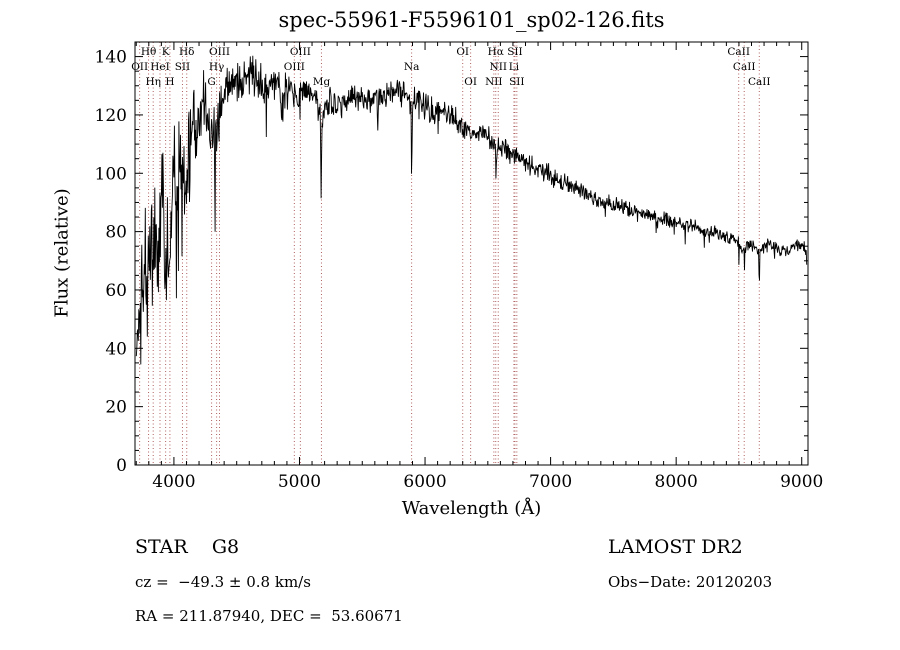  Describe the element at coordinates (471, 508) in the screenshot. I see `x-axis-label: Wavelength (Å)` at that location.